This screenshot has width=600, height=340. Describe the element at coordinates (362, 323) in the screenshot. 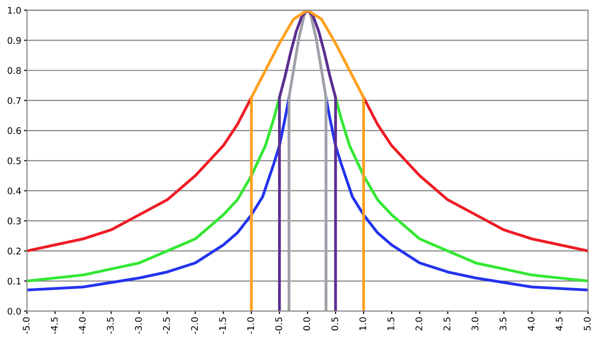

I see `x-tick-label: 1.0` at that location.